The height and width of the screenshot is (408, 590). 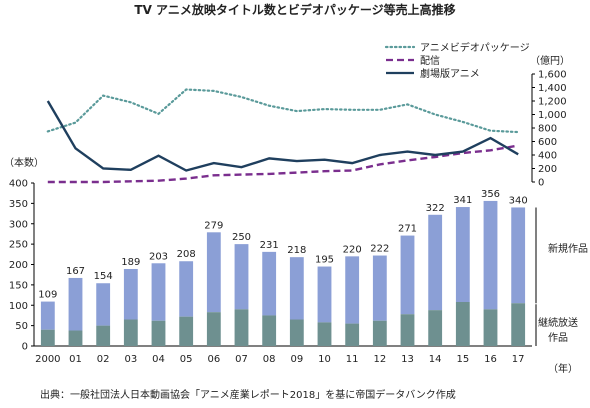 I want to click on x-axis-tick-label: 14, so click(x=435, y=359).